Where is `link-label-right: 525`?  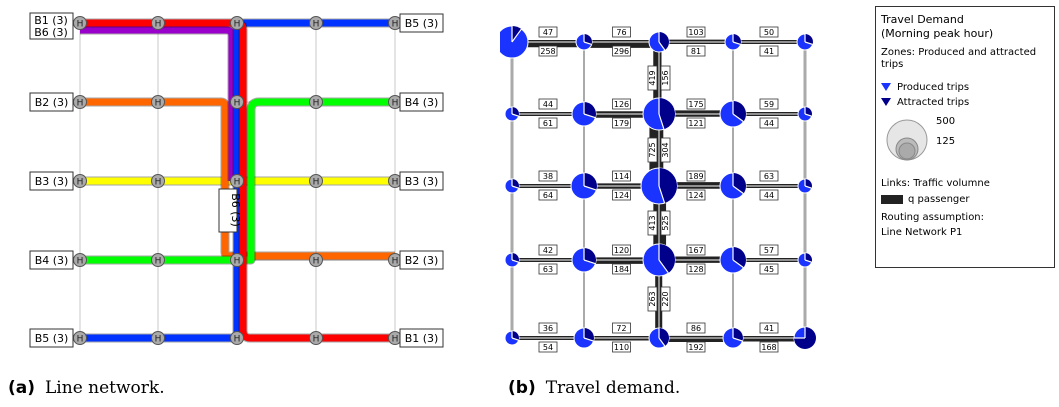 link-label-right: 525 is located at coordinates (665, 222).